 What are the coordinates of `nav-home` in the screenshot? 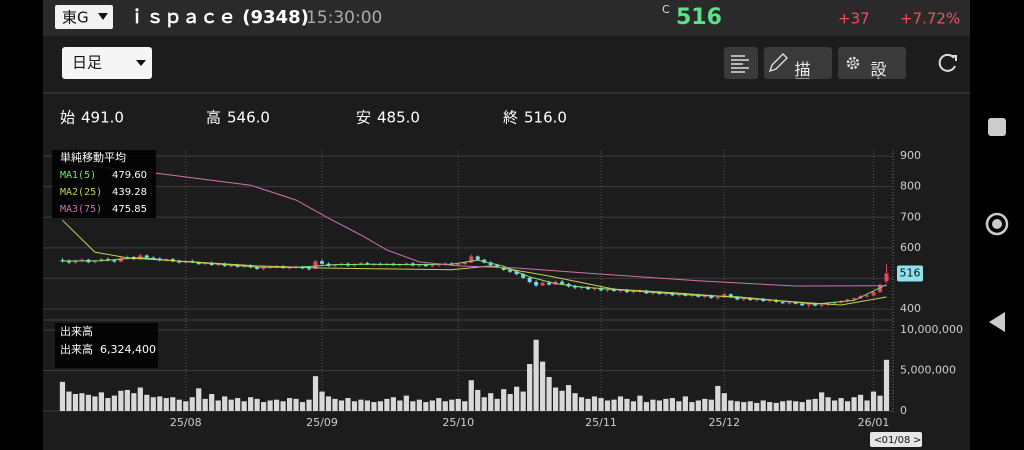 It's located at (997, 224).